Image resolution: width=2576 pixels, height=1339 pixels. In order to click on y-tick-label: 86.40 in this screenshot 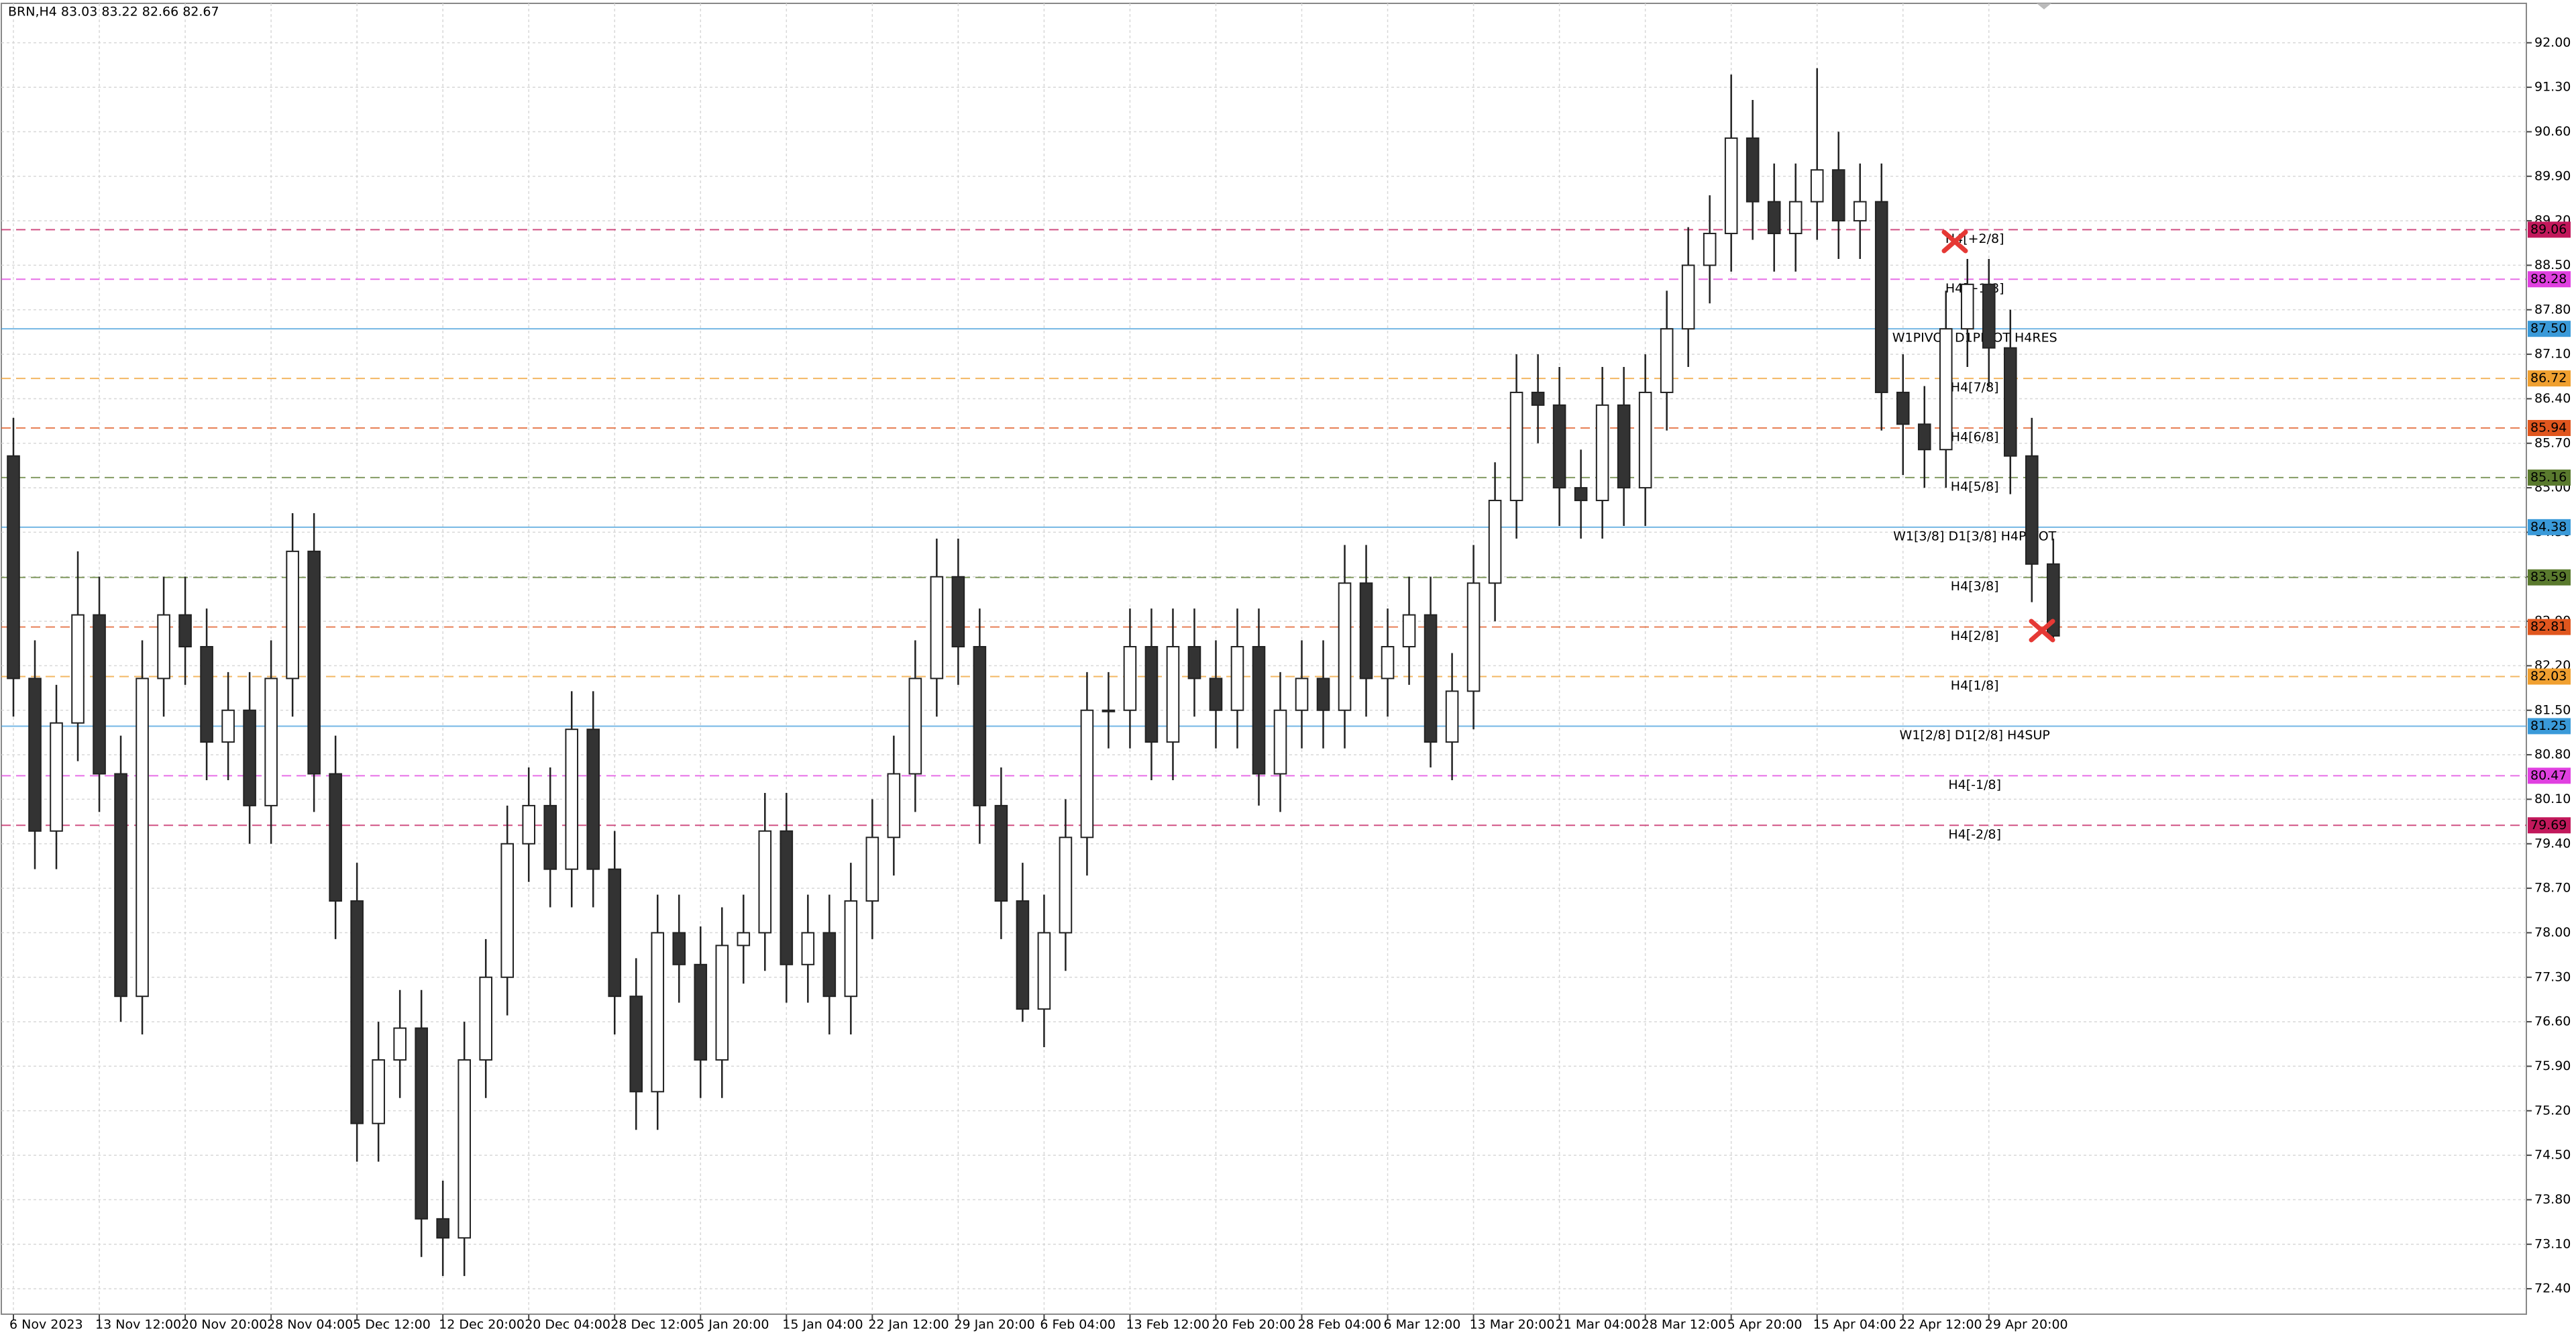, I will do `click(2552, 398)`.